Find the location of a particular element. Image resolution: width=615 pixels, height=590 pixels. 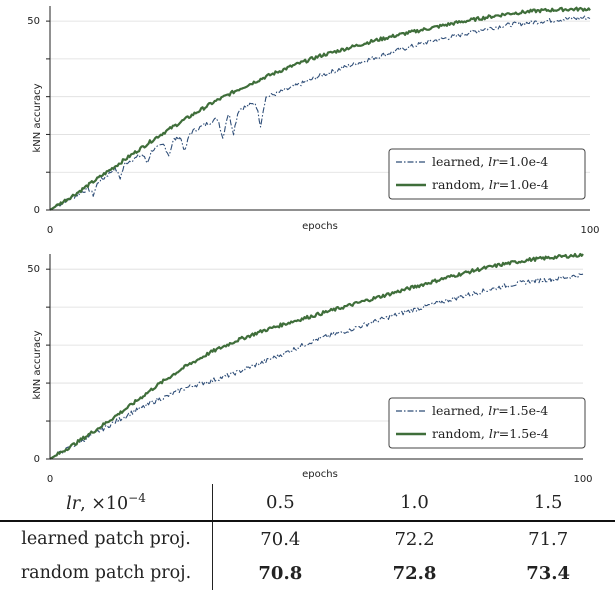

table-cell: 70.8 is located at coordinates (280, 573).